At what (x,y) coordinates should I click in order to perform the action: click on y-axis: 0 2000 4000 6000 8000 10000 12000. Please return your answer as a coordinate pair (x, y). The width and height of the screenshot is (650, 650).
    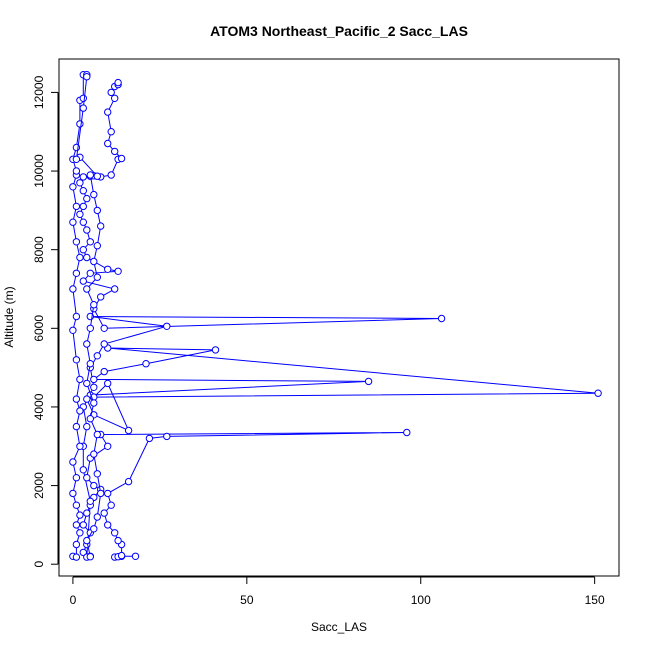
    Looking at the image, I should click on (45, 321).